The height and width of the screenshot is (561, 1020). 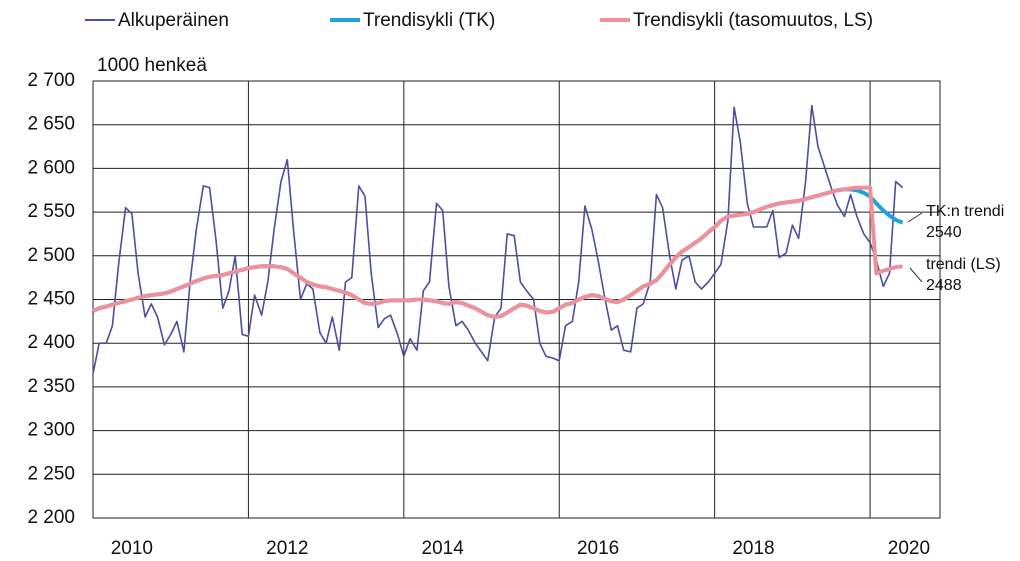 What do you see at coordinates (132, 548) in the screenshot?
I see `x-tick-label: 2010` at bounding box center [132, 548].